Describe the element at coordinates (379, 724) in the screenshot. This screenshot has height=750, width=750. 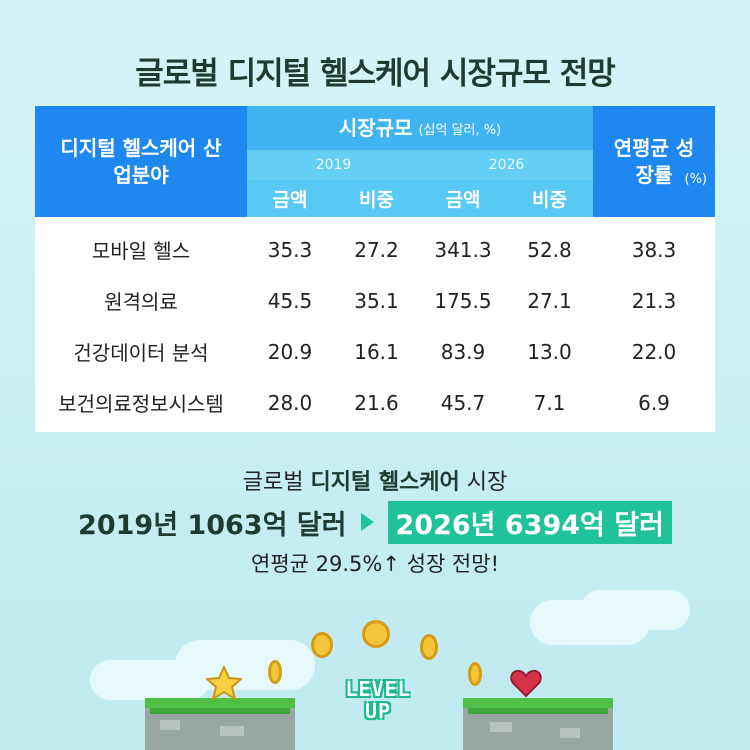
I see `pixel-platforms` at that location.